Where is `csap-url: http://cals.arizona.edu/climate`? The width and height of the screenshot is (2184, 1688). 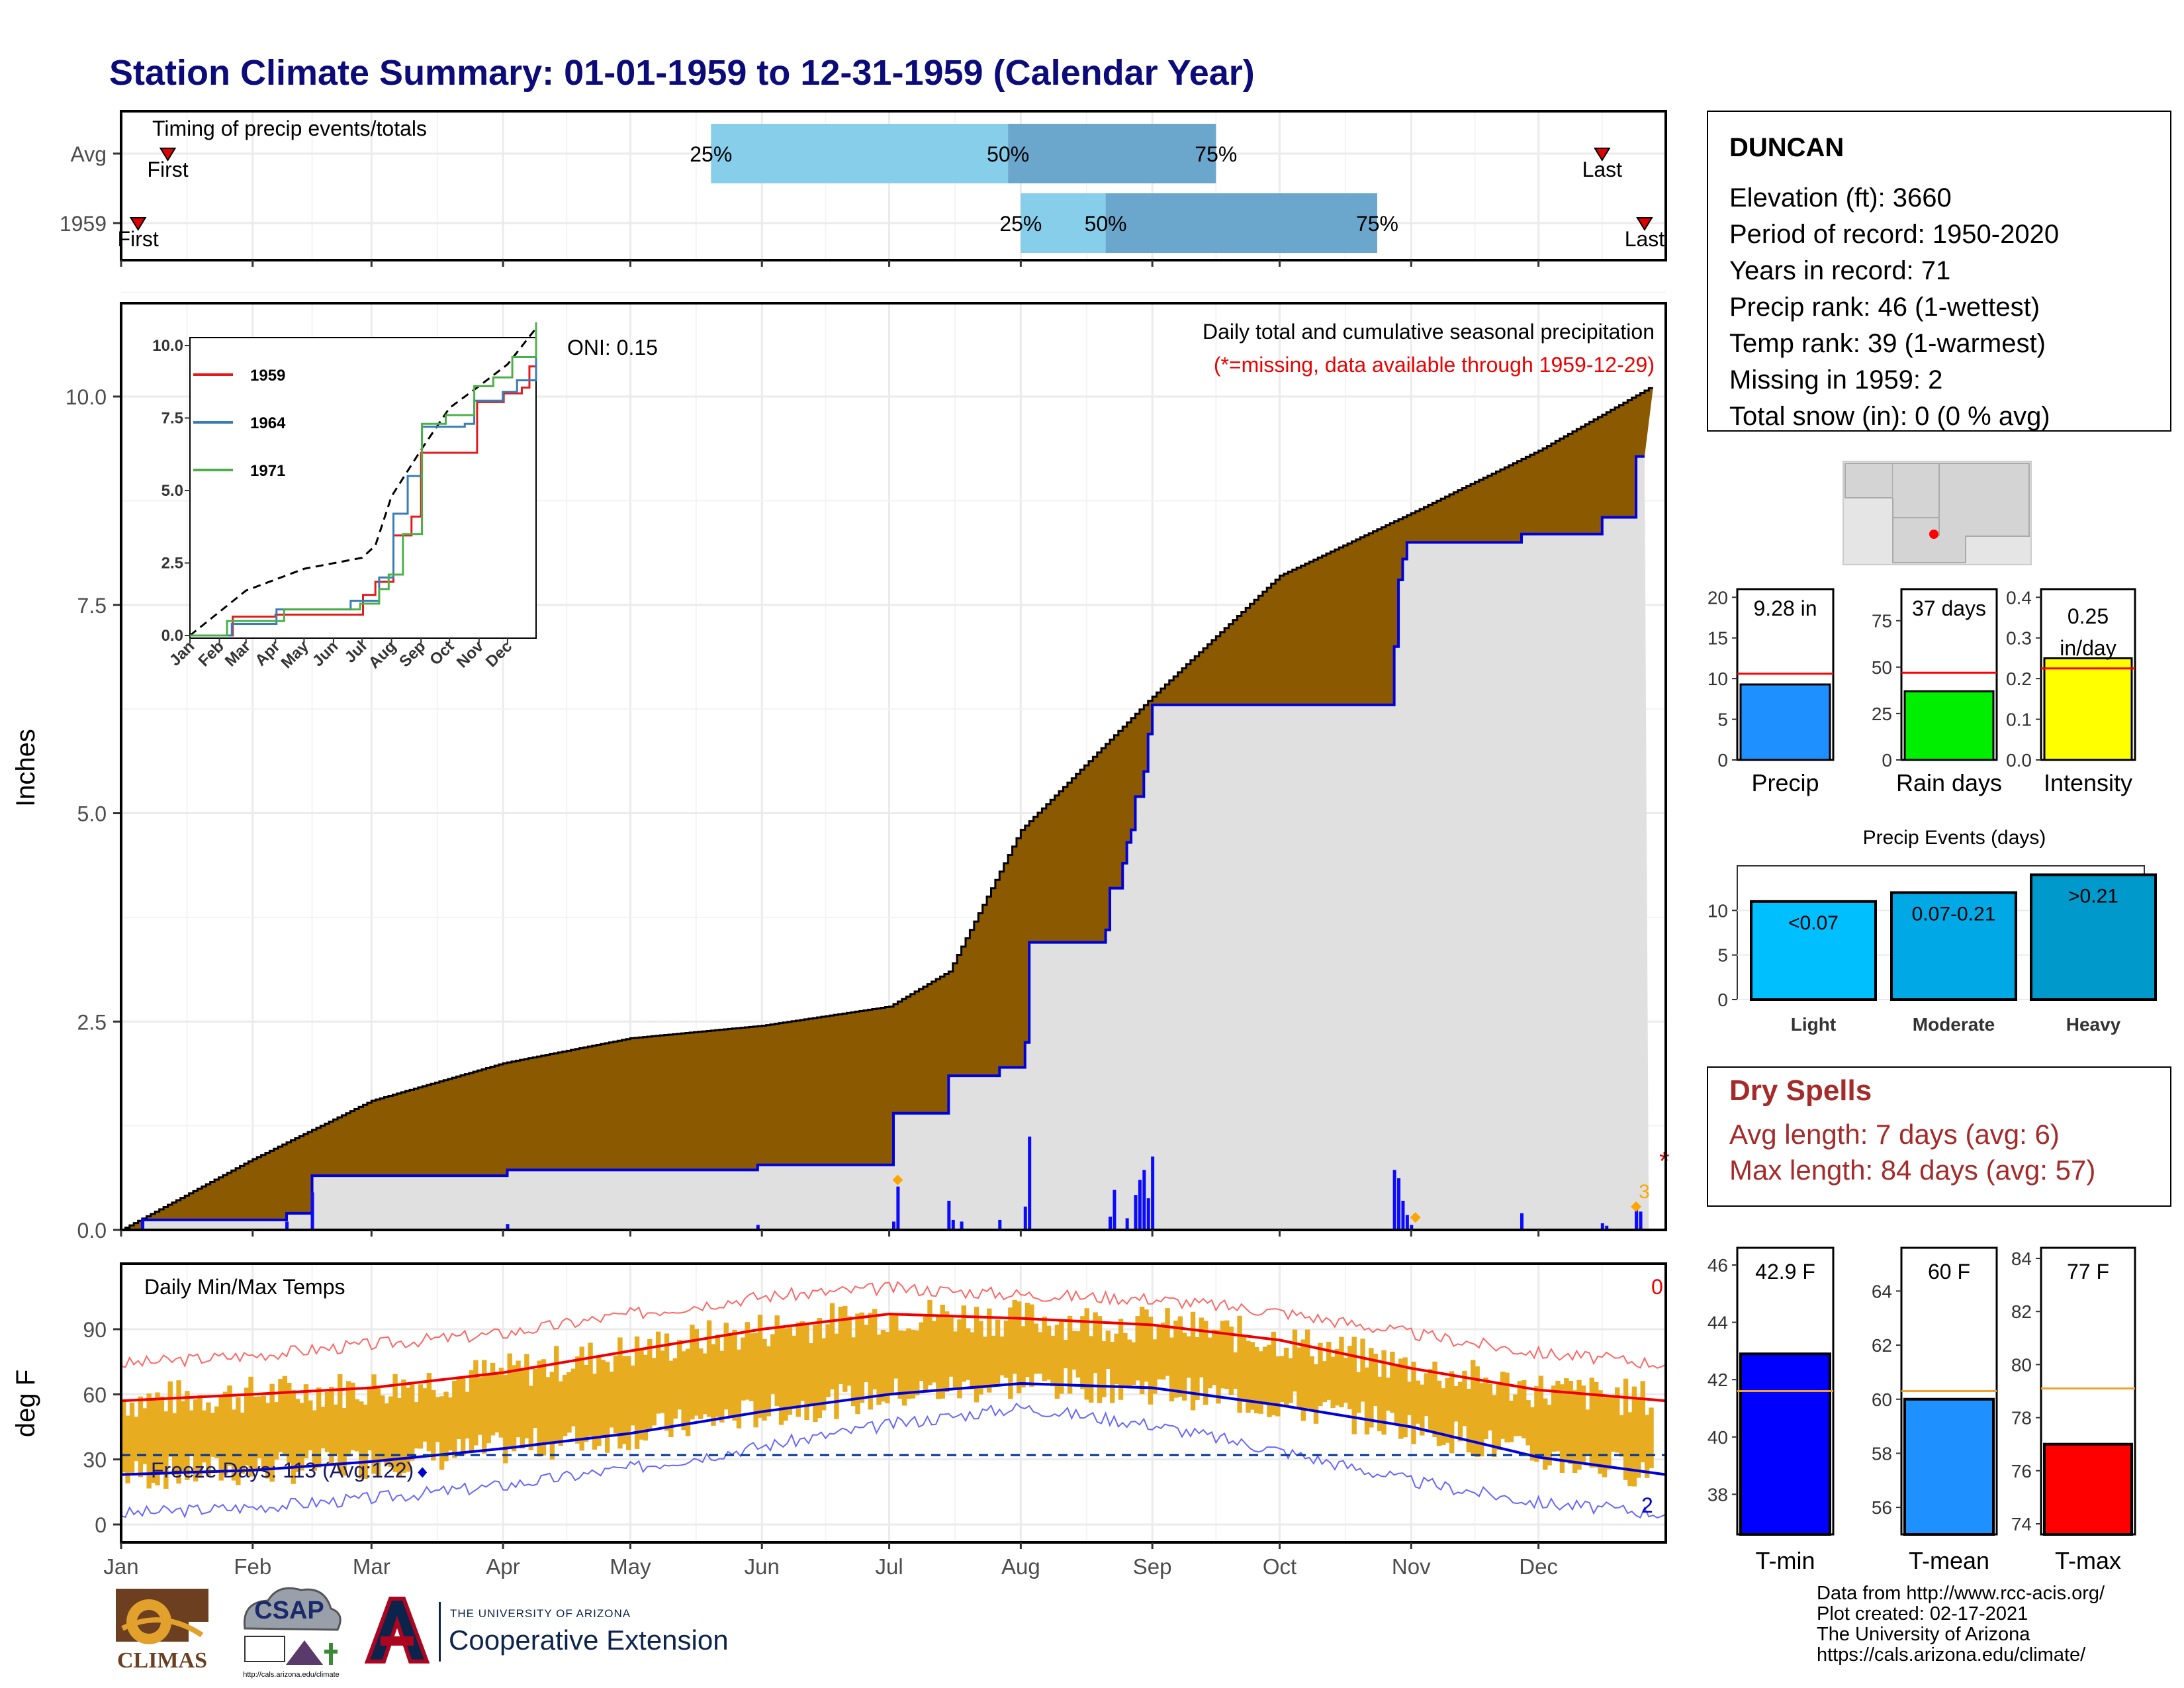
csap-url: http://cals.arizona.edu/climate is located at coordinates (291, 1675).